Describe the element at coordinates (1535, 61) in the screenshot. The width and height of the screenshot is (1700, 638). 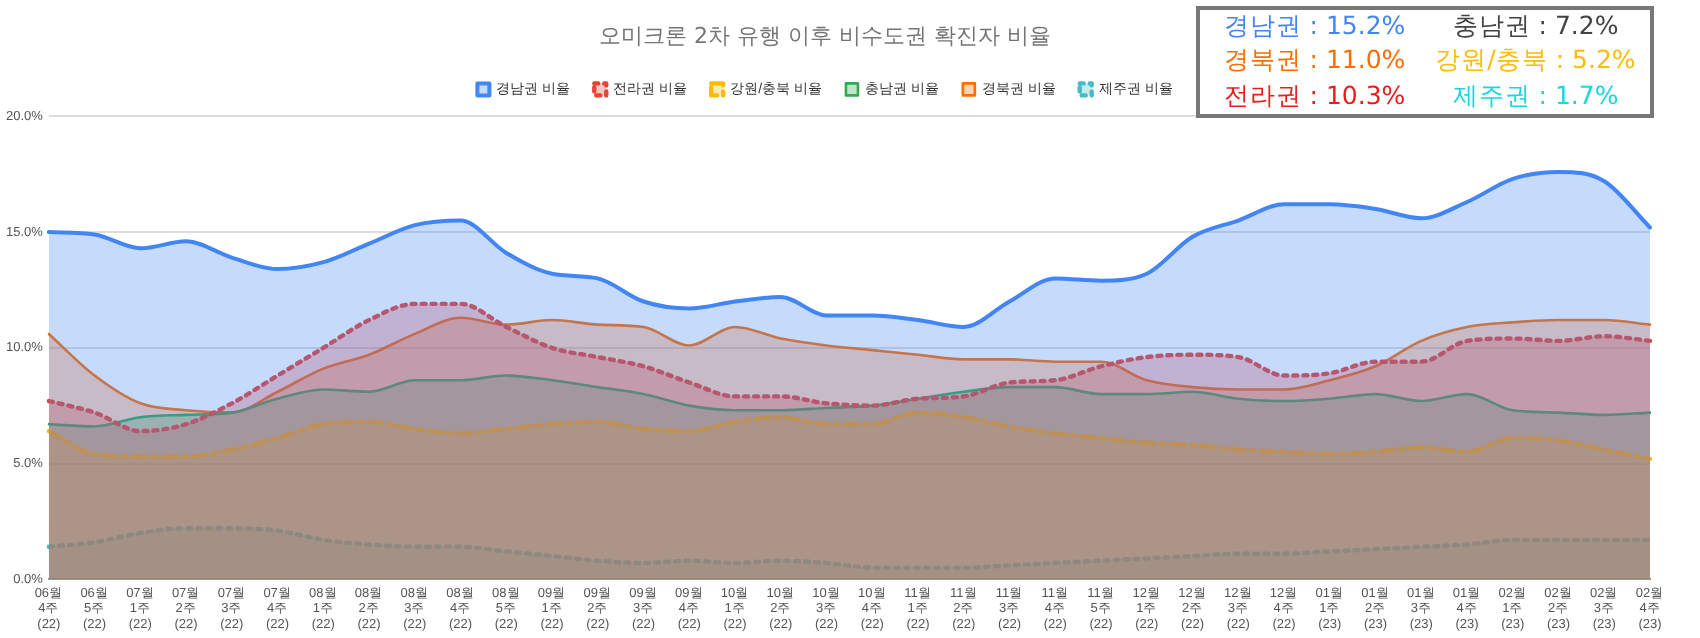
I see `text: 강원/충북 : 5.2%` at that location.